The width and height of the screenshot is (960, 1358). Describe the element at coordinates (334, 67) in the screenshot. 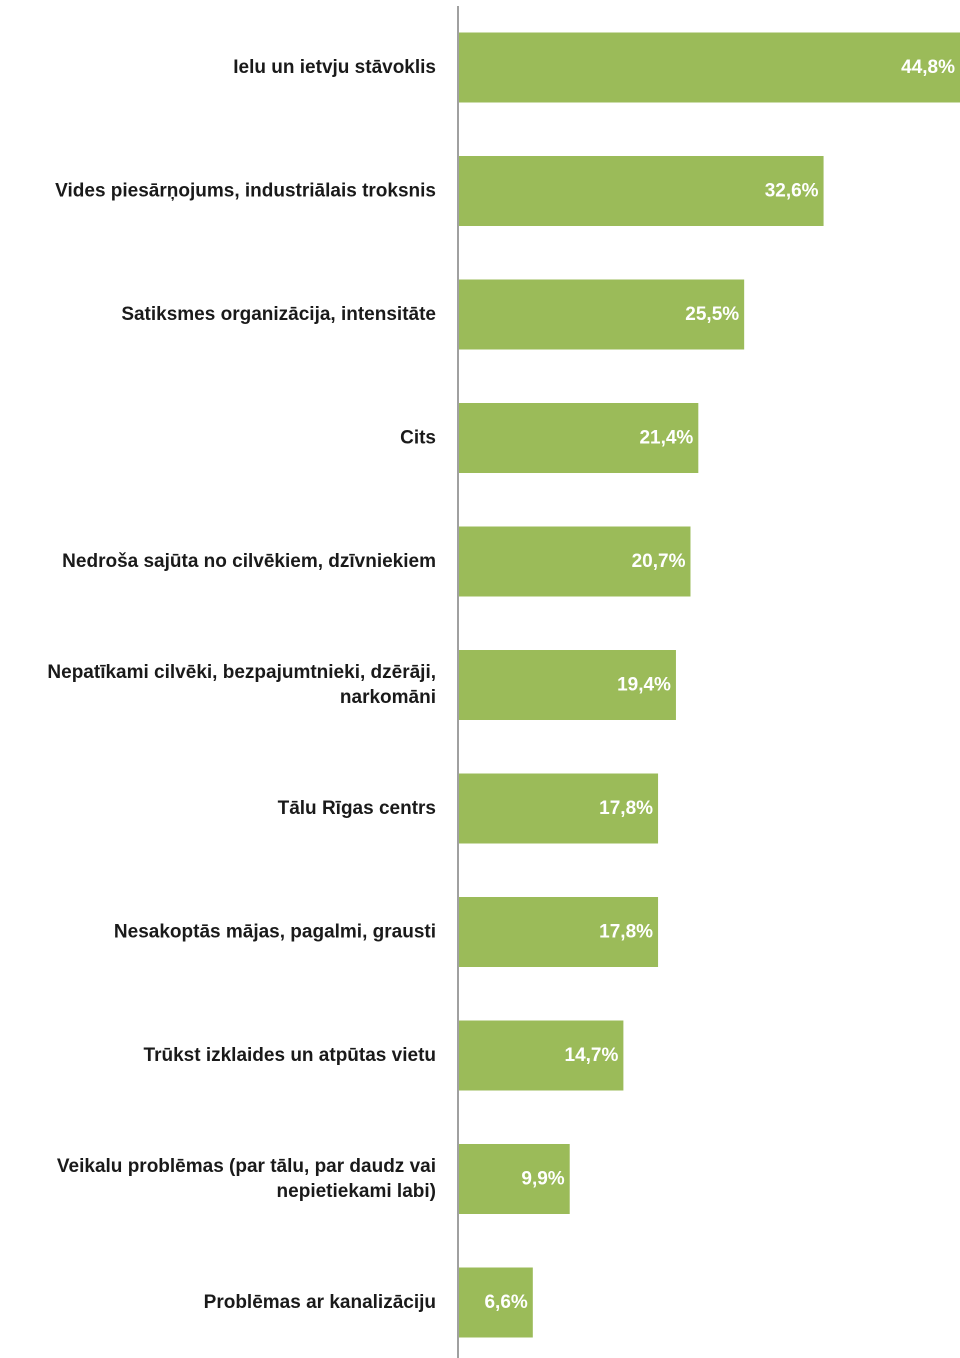

I see `category-label: Ielu un ietvju stāvoklis` at that location.